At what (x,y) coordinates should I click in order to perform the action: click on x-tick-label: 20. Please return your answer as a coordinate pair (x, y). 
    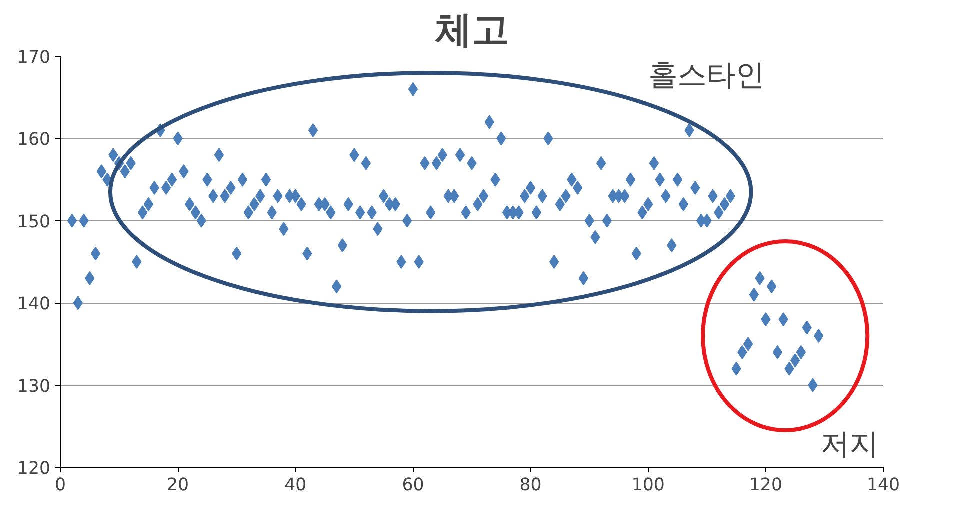
    Looking at the image, I should click on (178, 486).